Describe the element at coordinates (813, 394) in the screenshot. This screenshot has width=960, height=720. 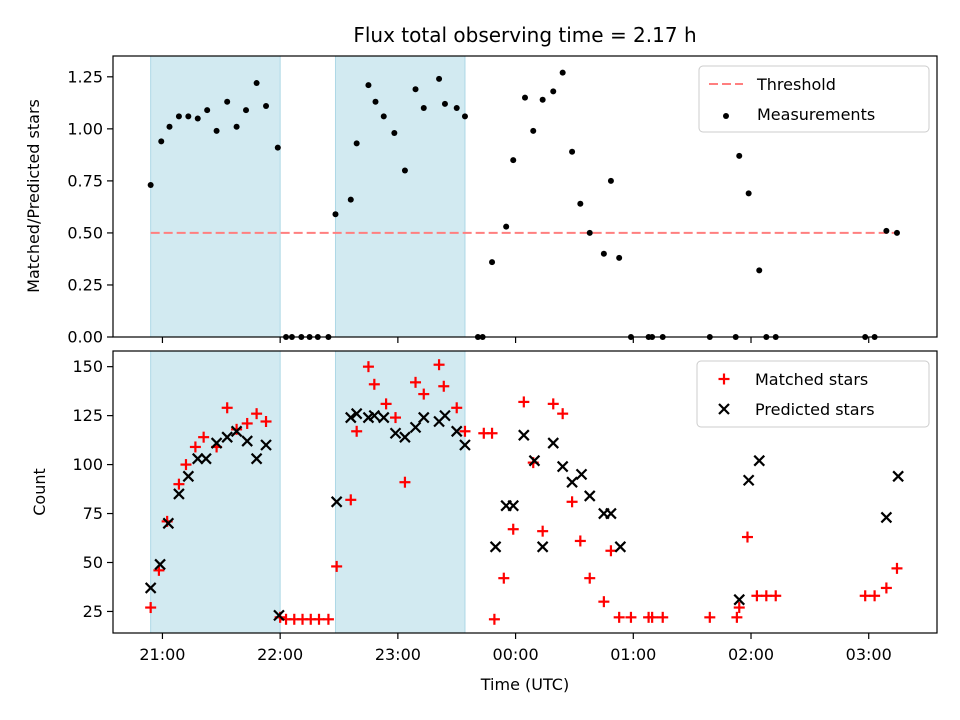
I see `bottom-legend-box` at that location.